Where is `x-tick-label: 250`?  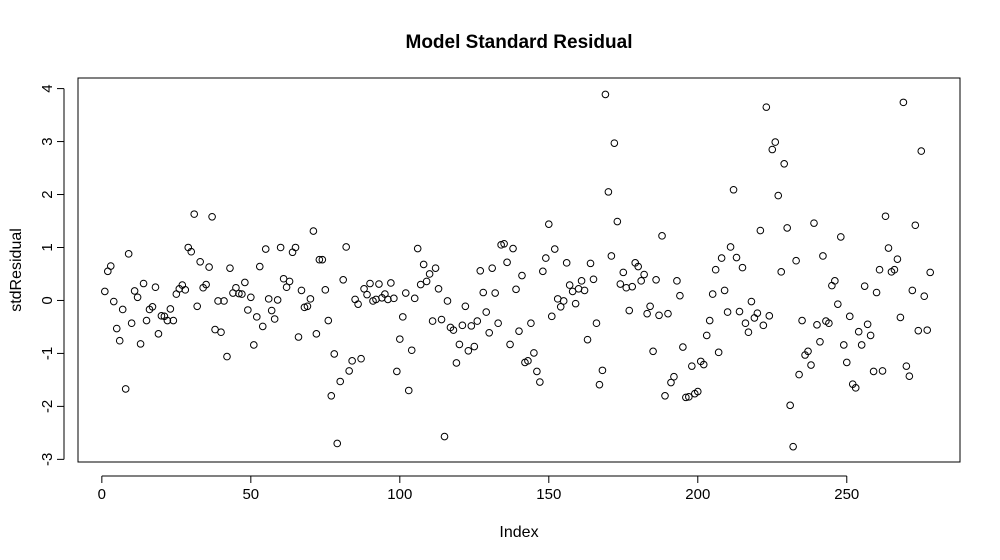
x-tick-label: 250 is located at coordinates (846, 494).